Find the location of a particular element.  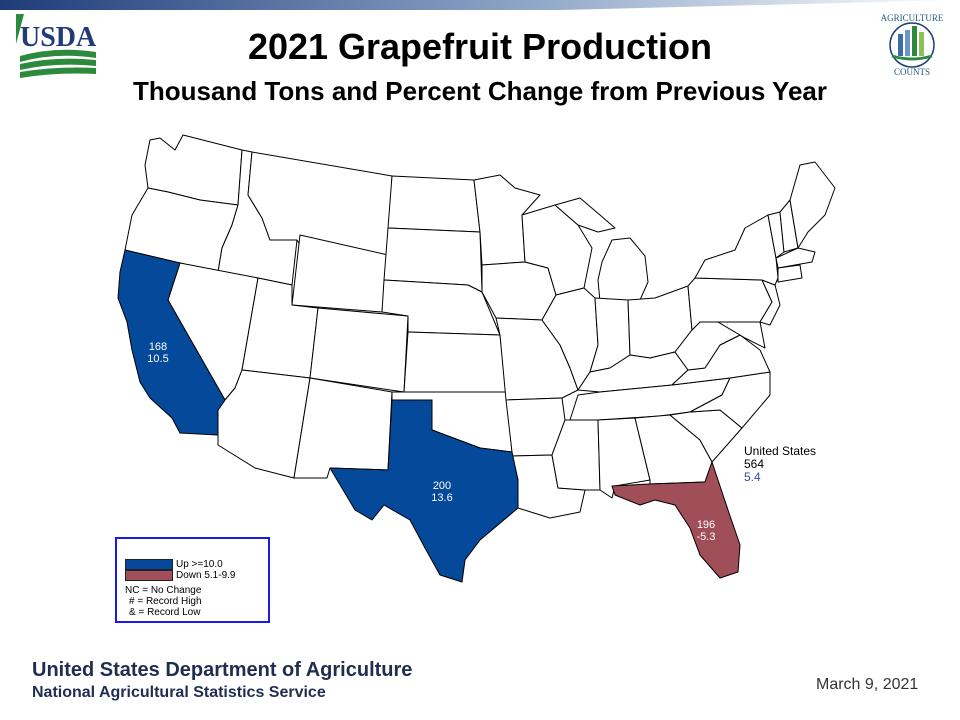

state-new-mexico is located at coordinates (343, 428).